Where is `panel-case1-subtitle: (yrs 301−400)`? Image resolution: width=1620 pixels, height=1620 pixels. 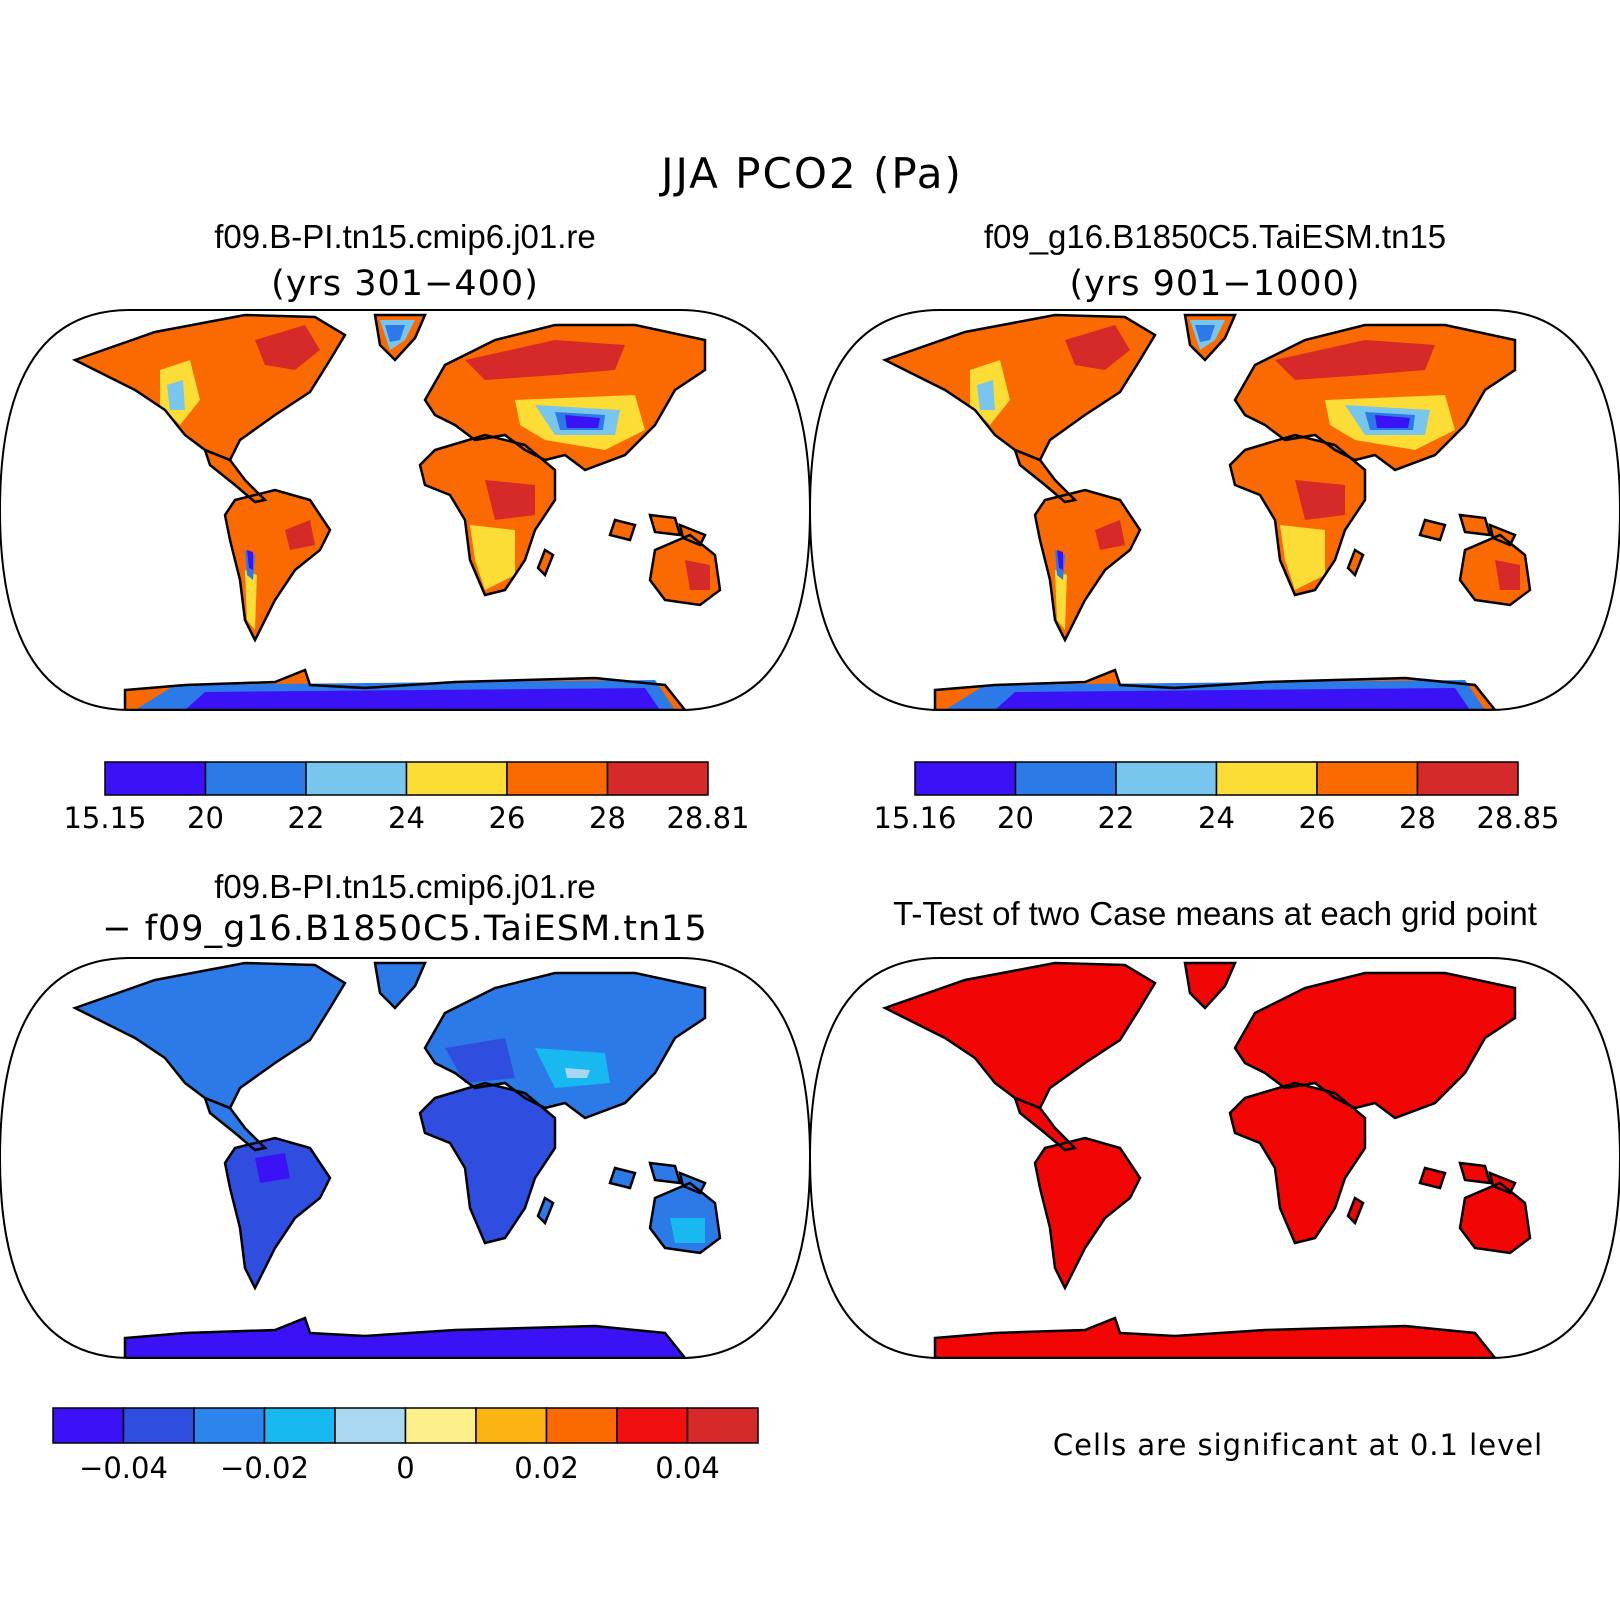
panel-case1-subtitle: (yrs 301−400) is located at coordinates (405, 284).